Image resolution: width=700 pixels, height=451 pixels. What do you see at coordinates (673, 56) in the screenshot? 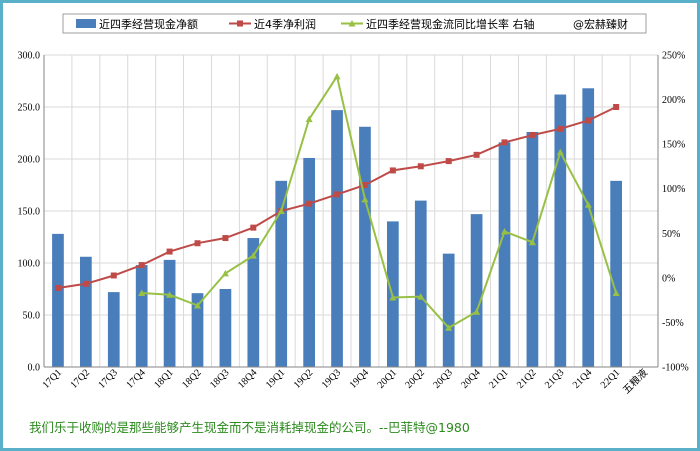
I see `right-tick-label: 250%` at bounding box center [673, 56].